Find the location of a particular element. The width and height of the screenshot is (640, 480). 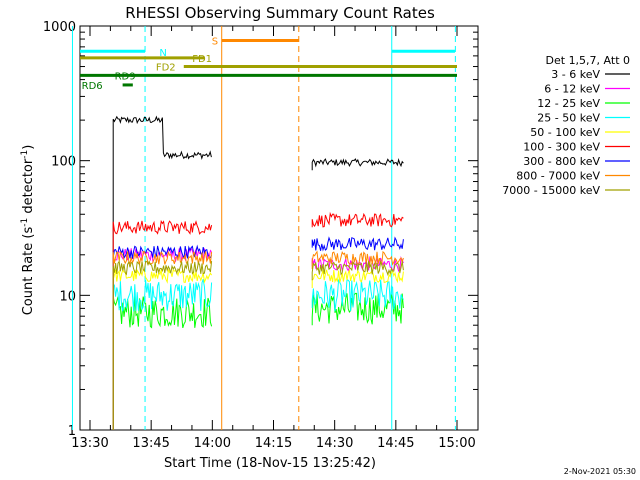

flag-label-rd6: RD6 is located at coordinates (92, 86).